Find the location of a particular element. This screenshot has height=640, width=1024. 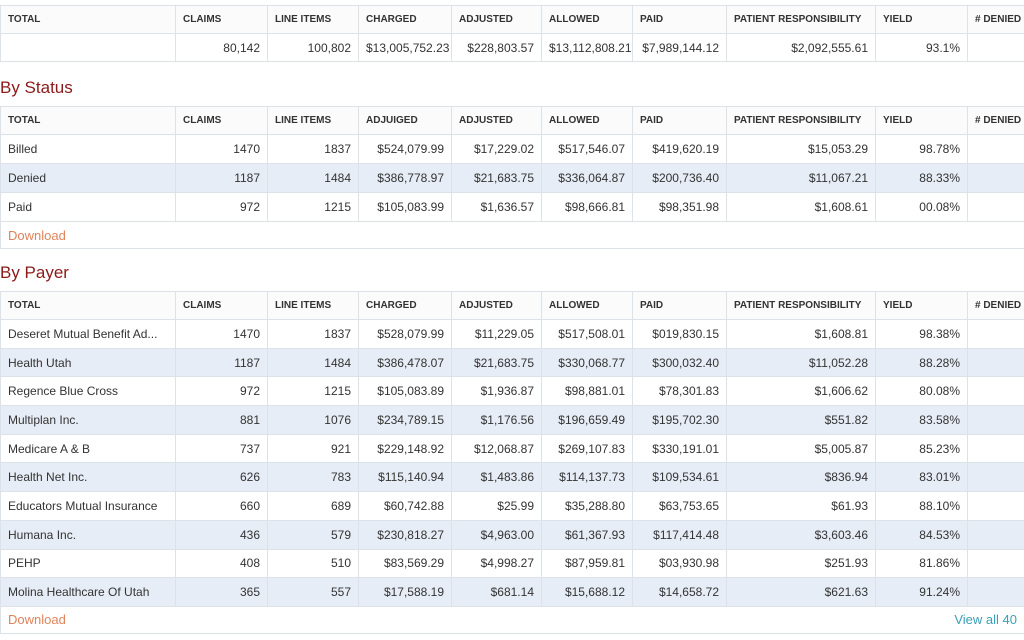

cell: $25.99 is located at coordinates (496, 506).